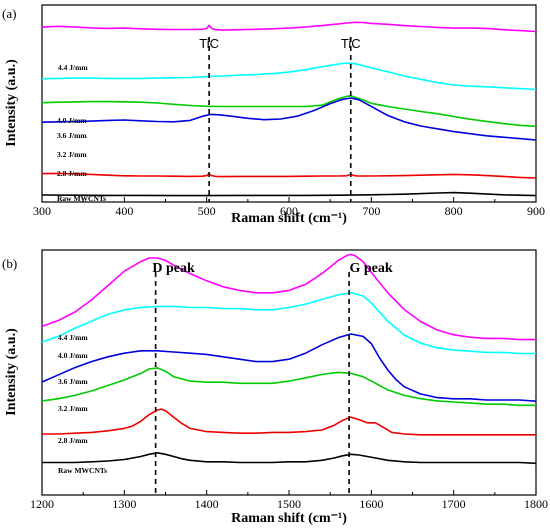  Describe the element at coordinates (72, 120) in the screenshot. I see `series-label-a-2: 4.0 J/mm` at that location.